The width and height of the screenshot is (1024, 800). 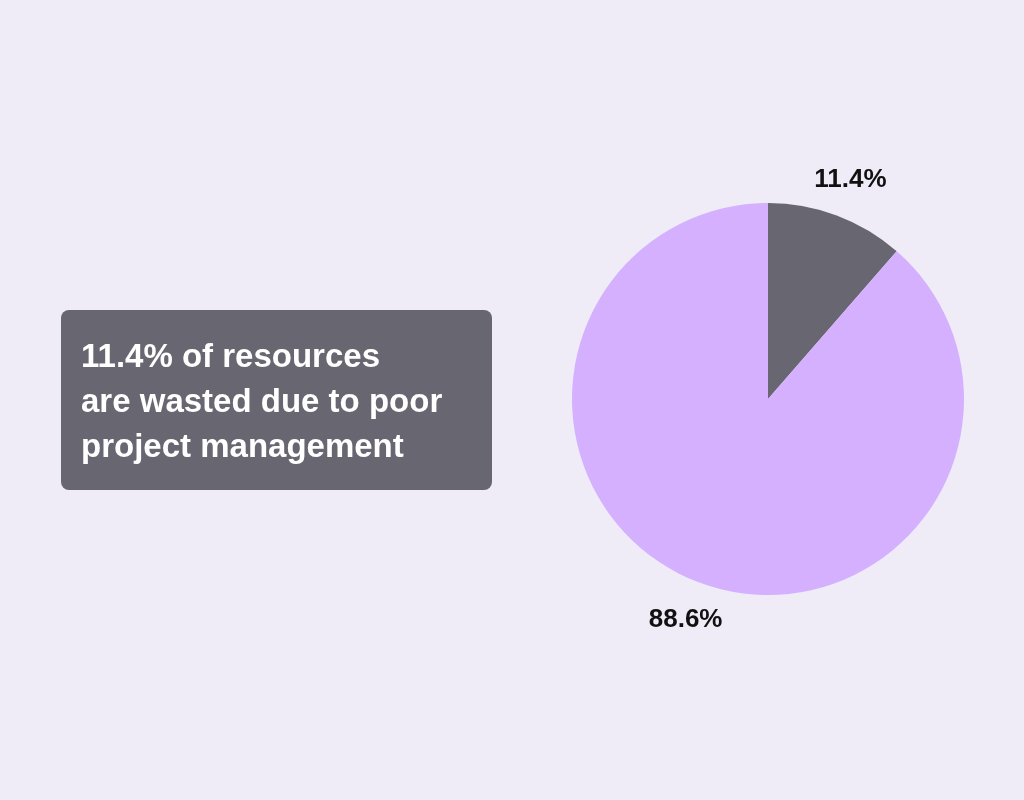 I want to click on data-label: 88.6%, so click(x=685, y=618).